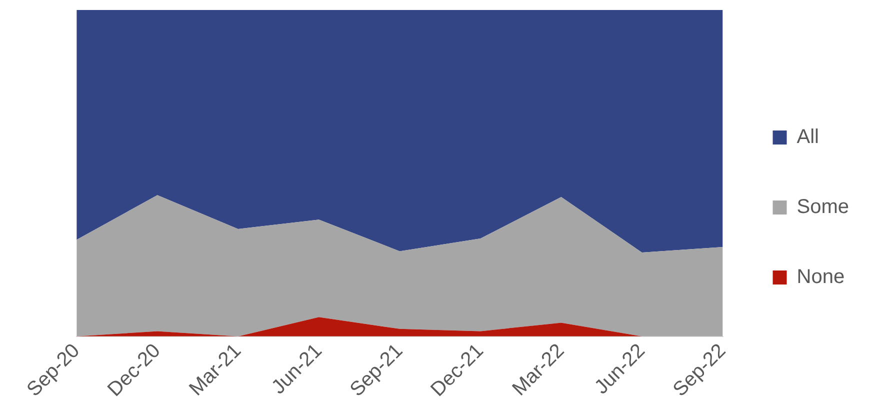 Image resolution: width=869 pixels, height=405 pixels. What do you see at coordinates (823, 207) in the screenshot?
I see `legend-label: Some` at bounding box center [823, 207].